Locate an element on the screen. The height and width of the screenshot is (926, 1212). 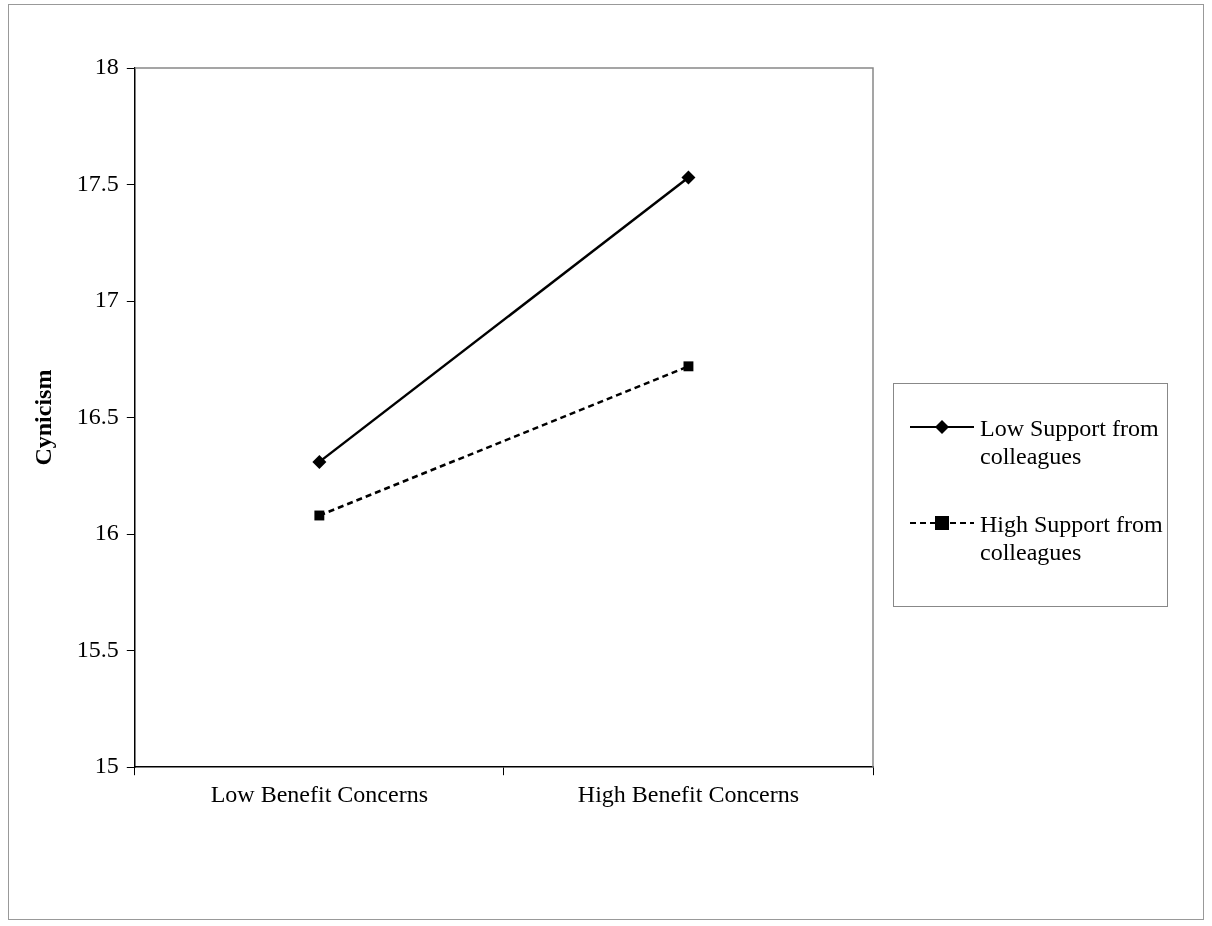
y-tick-label: 15.5 is located at coordinates (97, 648).